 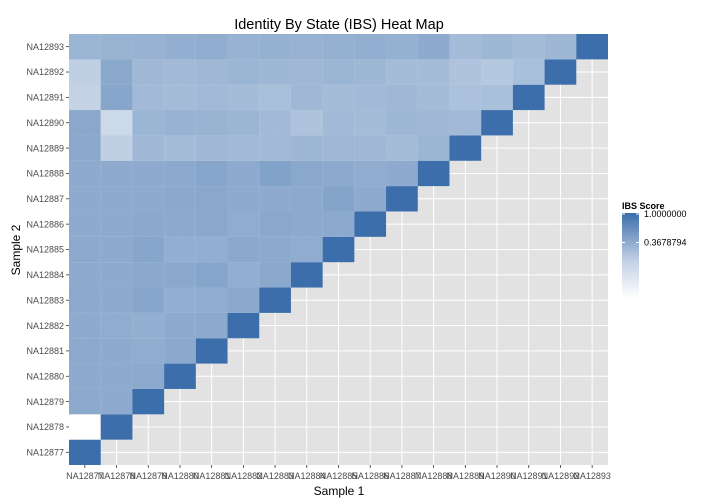 I want to click on y-tick-label: NA12885, so click(x=45, y=250).